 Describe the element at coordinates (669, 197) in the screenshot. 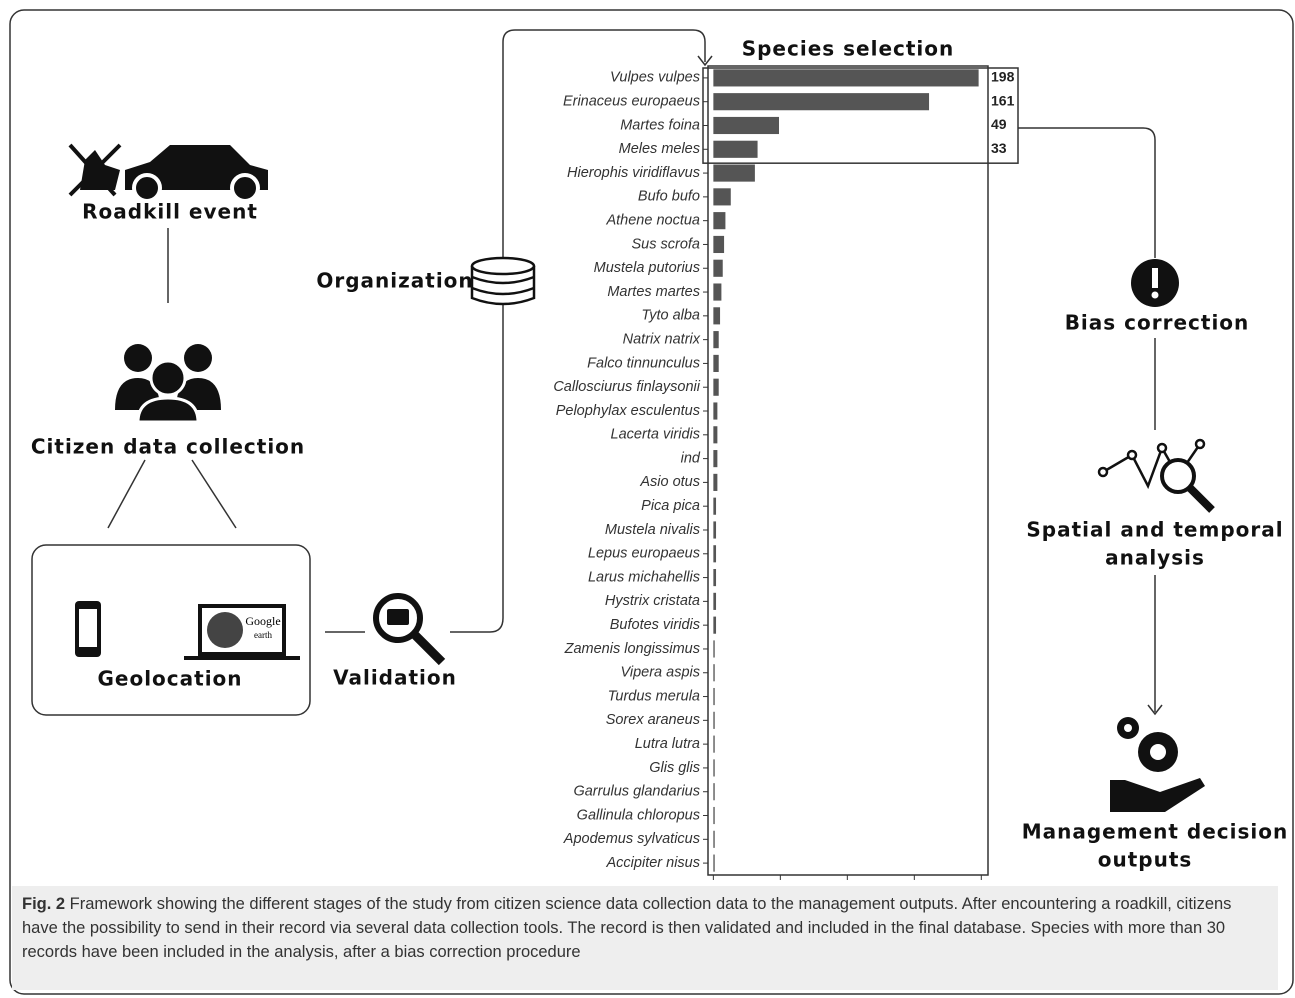

I see `y-tick-label: Bufo bufo` at that location.